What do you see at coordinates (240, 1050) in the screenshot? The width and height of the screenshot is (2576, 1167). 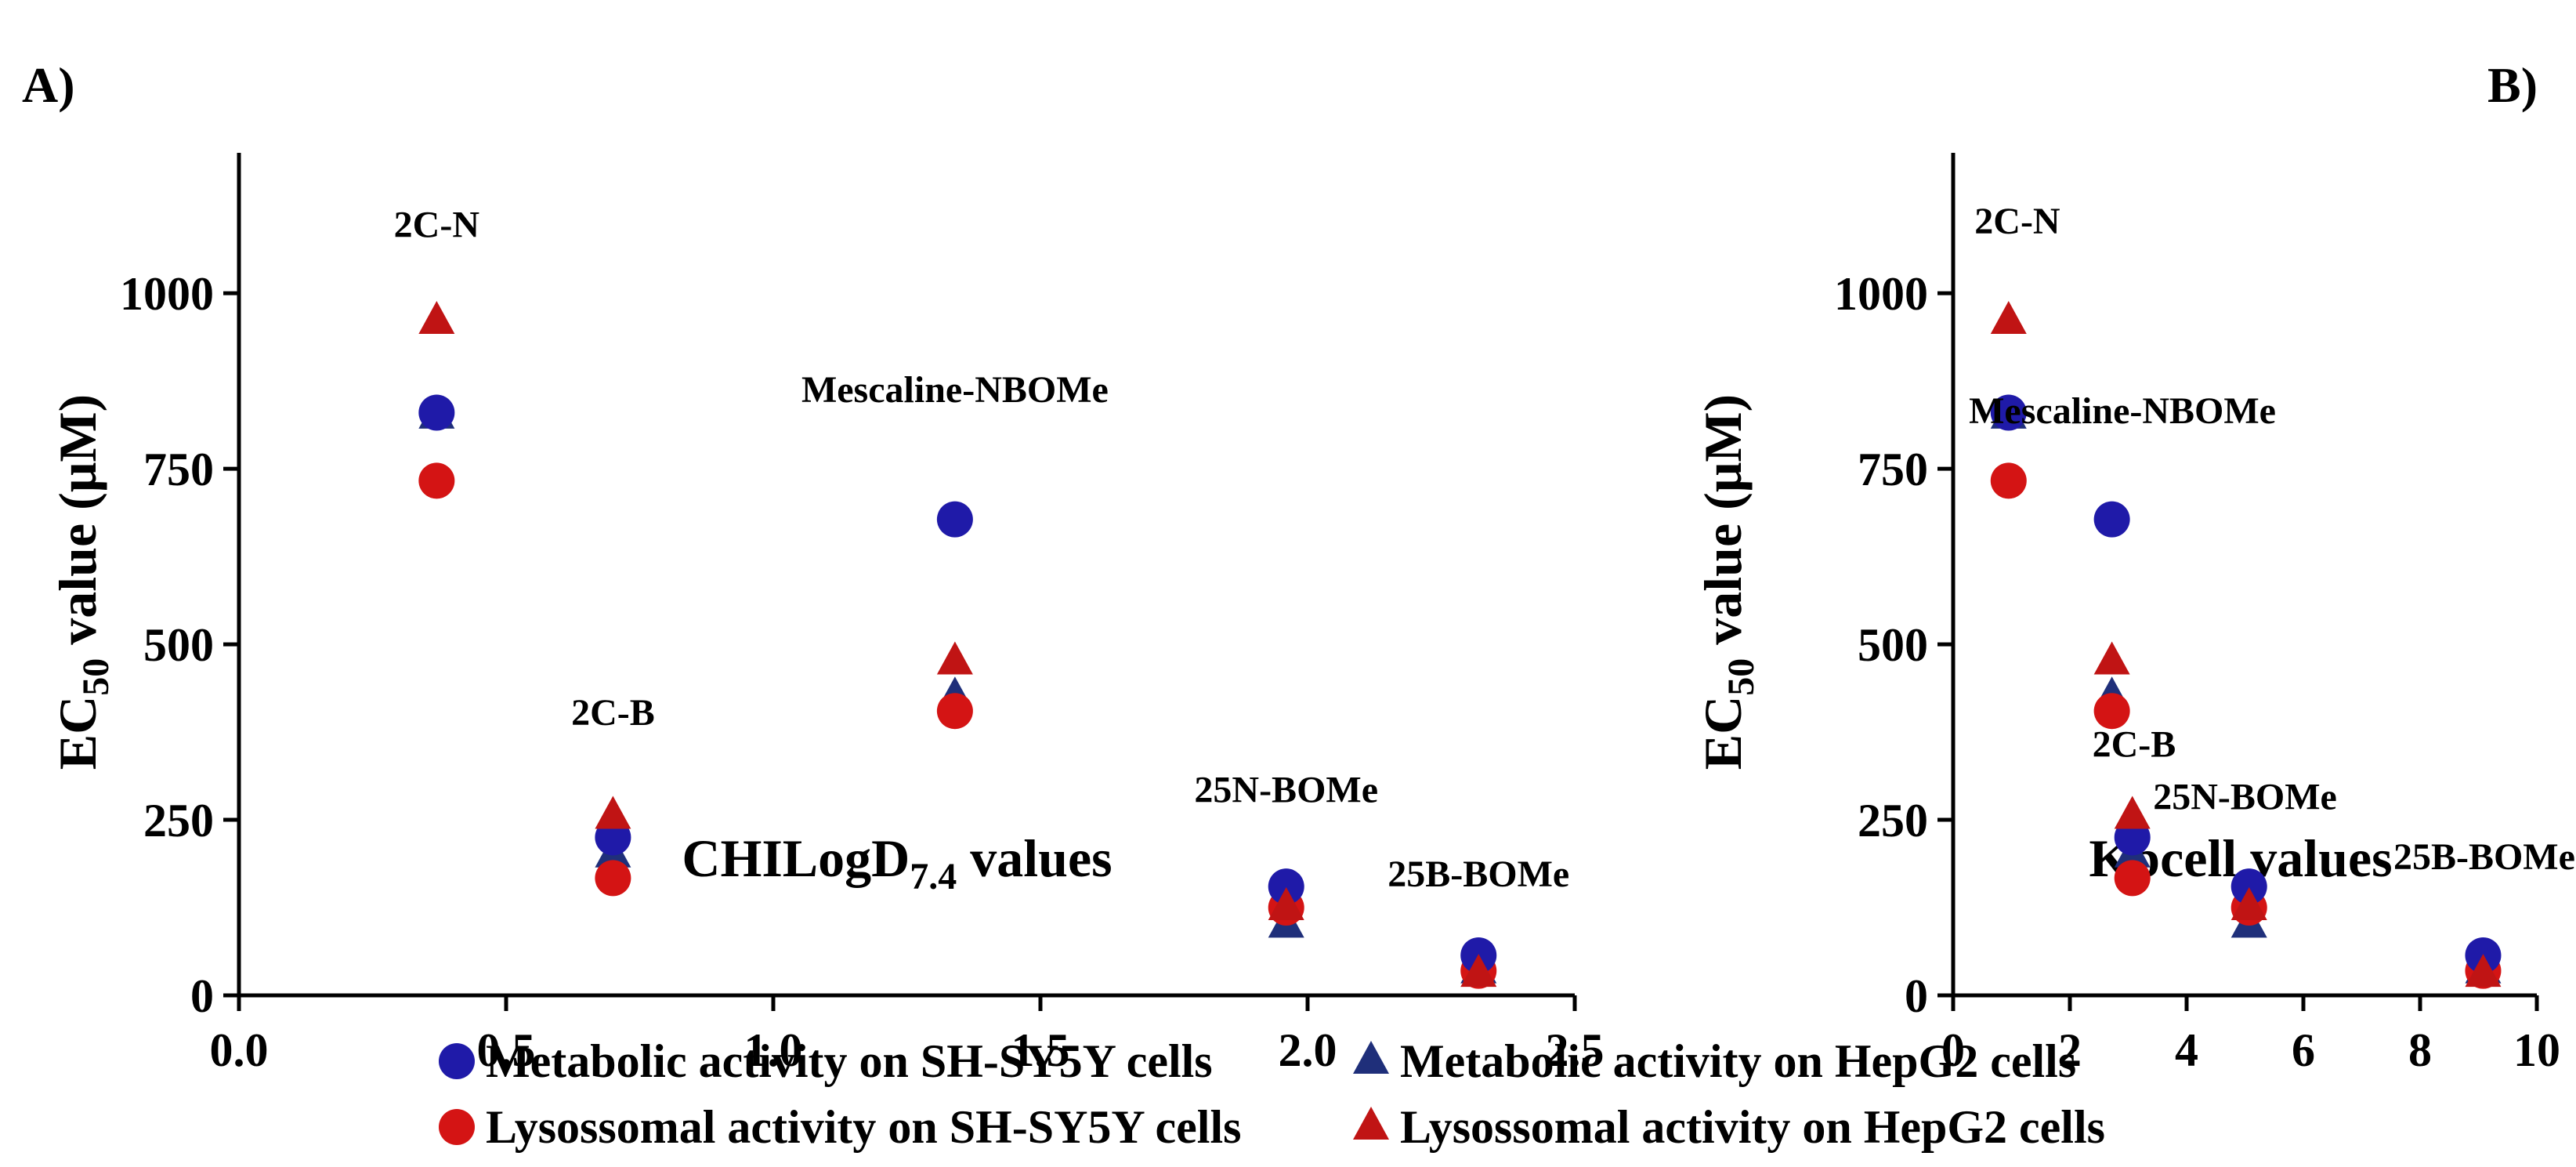 I see `x-tick-label: 0.0` at bounding box center [240, 1050].